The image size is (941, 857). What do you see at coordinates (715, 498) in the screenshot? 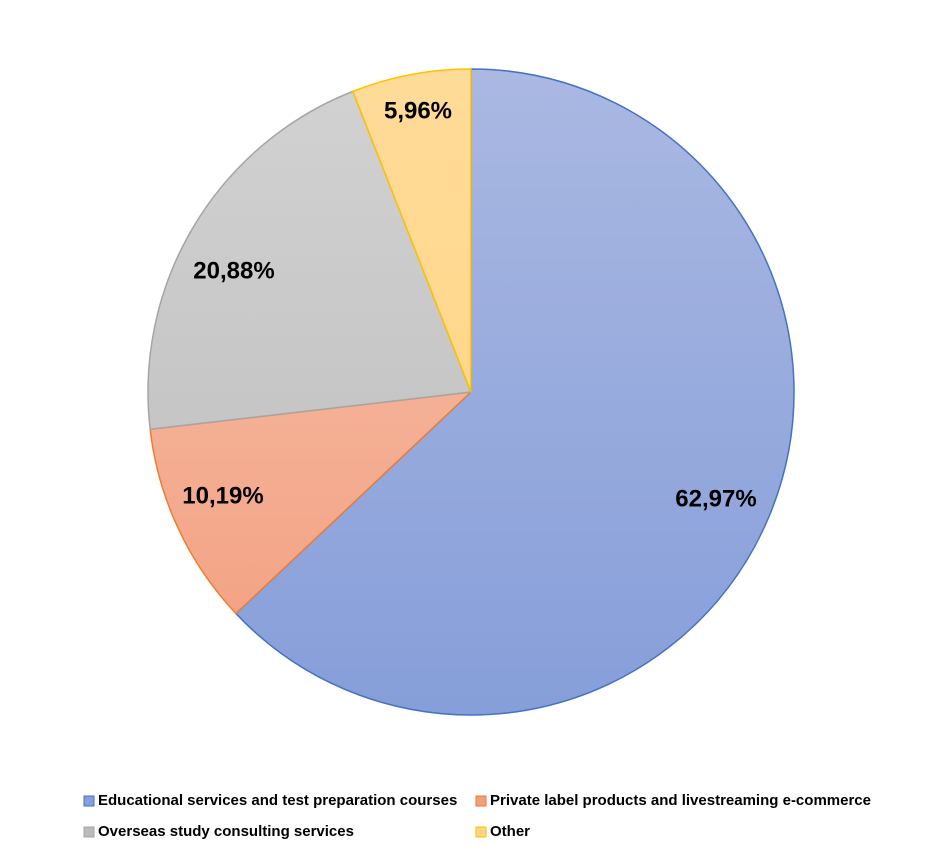
I see `data-label-educational-services-and-test-preparation-courses: 62,97%` at bounding box center [715, 498].